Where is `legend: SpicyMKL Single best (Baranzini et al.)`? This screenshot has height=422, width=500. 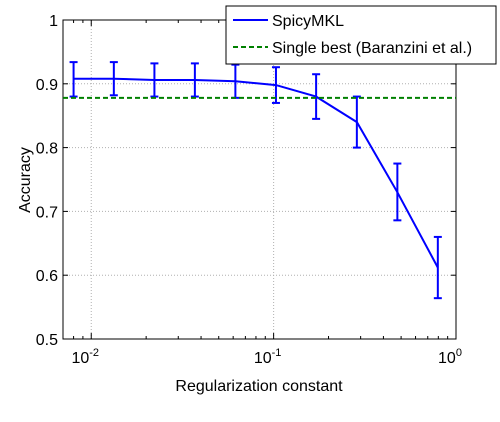 legend: SpicyMKL Single best (Baranzini et al.) is located at coordinates (361, 35).